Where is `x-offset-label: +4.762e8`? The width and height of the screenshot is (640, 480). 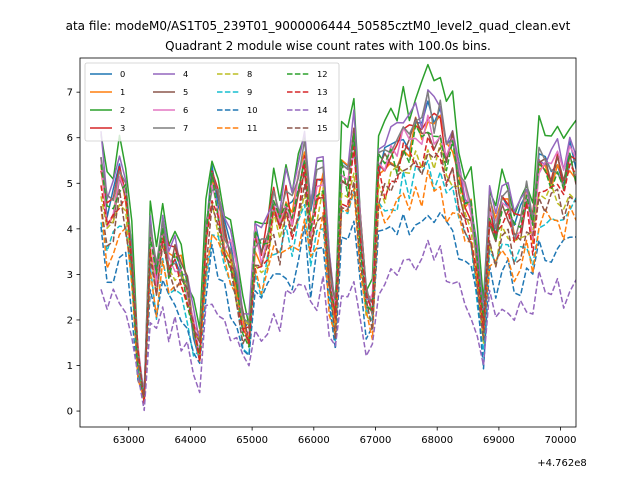 x-offset-label: +4.762e8 is located at coordinates (562, 463).